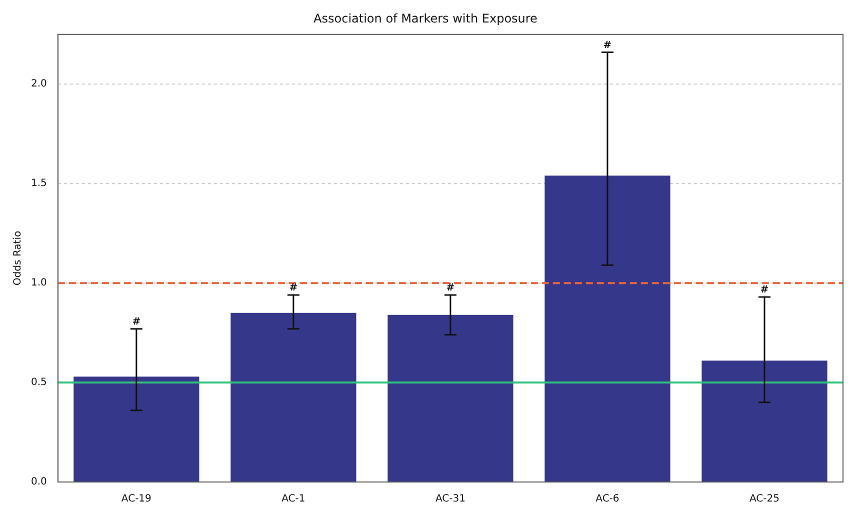 The width and height of the screenshot is (853, 516). What do you see at coordinates (426, 18) in the screenshot?
I see `chart-title: Association of Markers with Exposure` at bounding box center [426, 18].